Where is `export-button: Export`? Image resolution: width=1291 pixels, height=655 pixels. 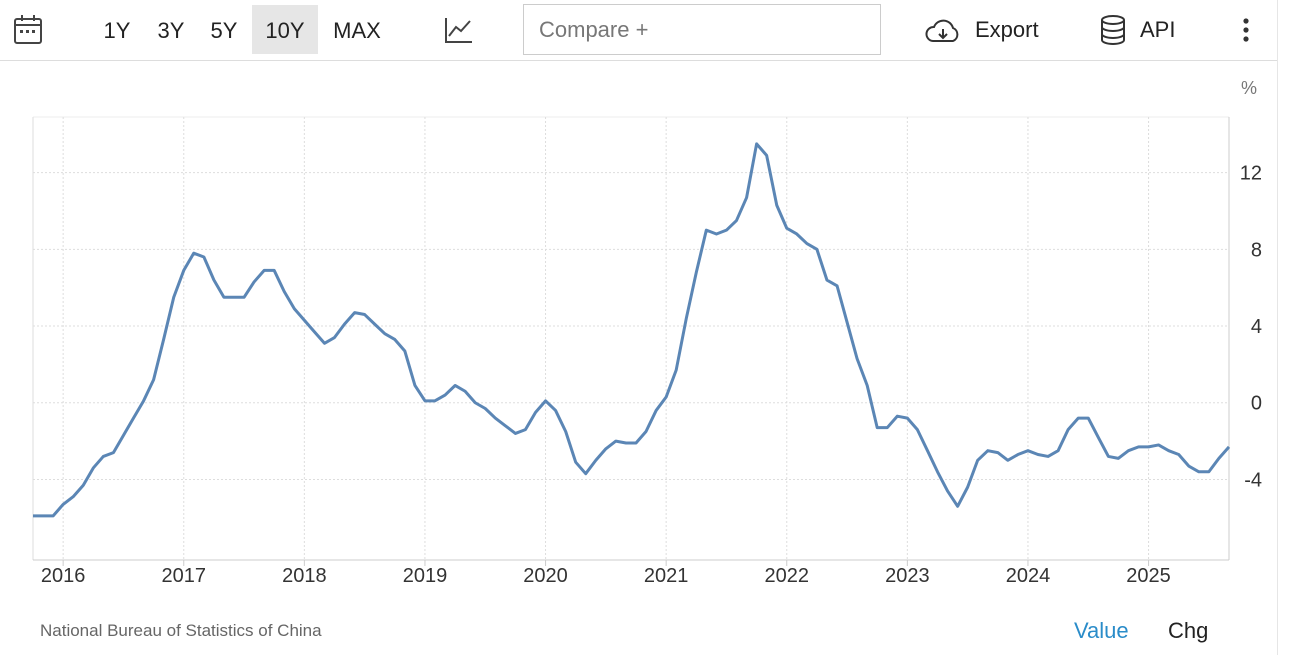
export-button: Export is located at coordinates (1007, 29).